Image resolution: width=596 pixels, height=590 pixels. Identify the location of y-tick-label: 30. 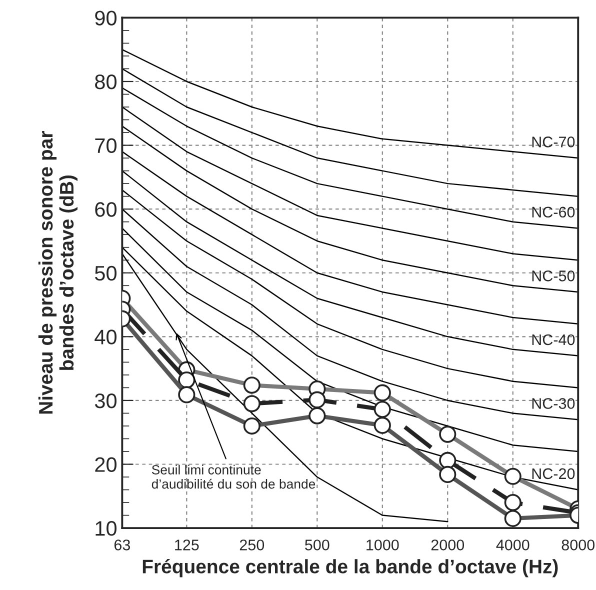
(105, 400).